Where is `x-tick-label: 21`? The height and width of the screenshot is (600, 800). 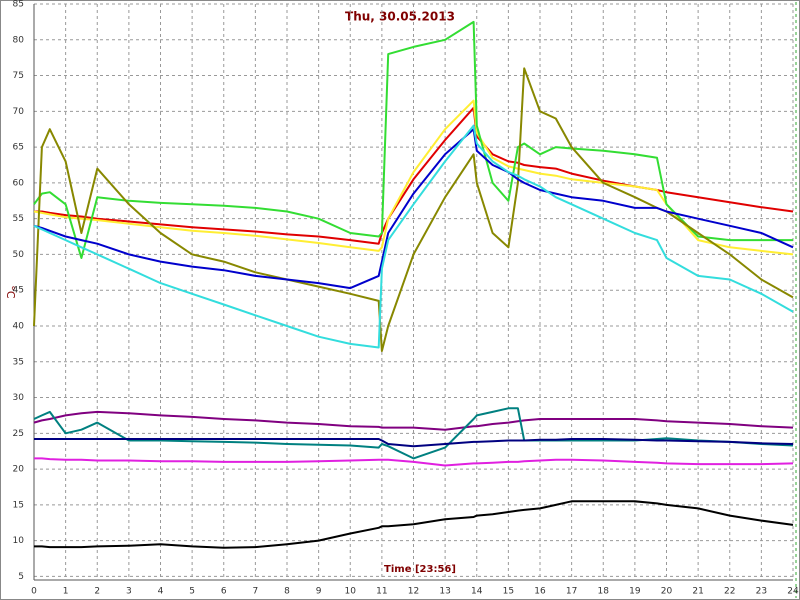 x-tick-label: 21 is located at coordinates (697, 592).